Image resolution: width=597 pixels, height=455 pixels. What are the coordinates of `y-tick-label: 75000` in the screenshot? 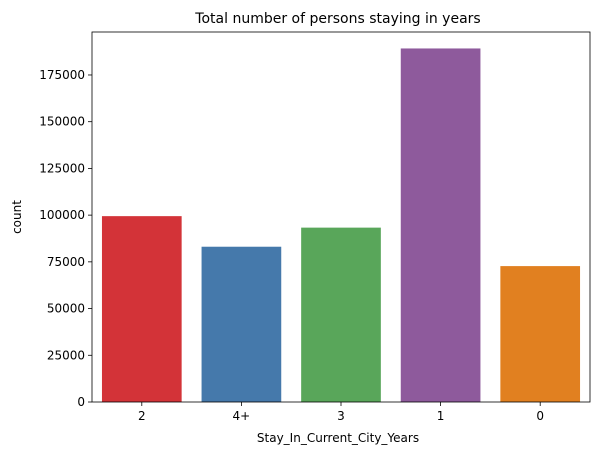 It's located at (66, 262).